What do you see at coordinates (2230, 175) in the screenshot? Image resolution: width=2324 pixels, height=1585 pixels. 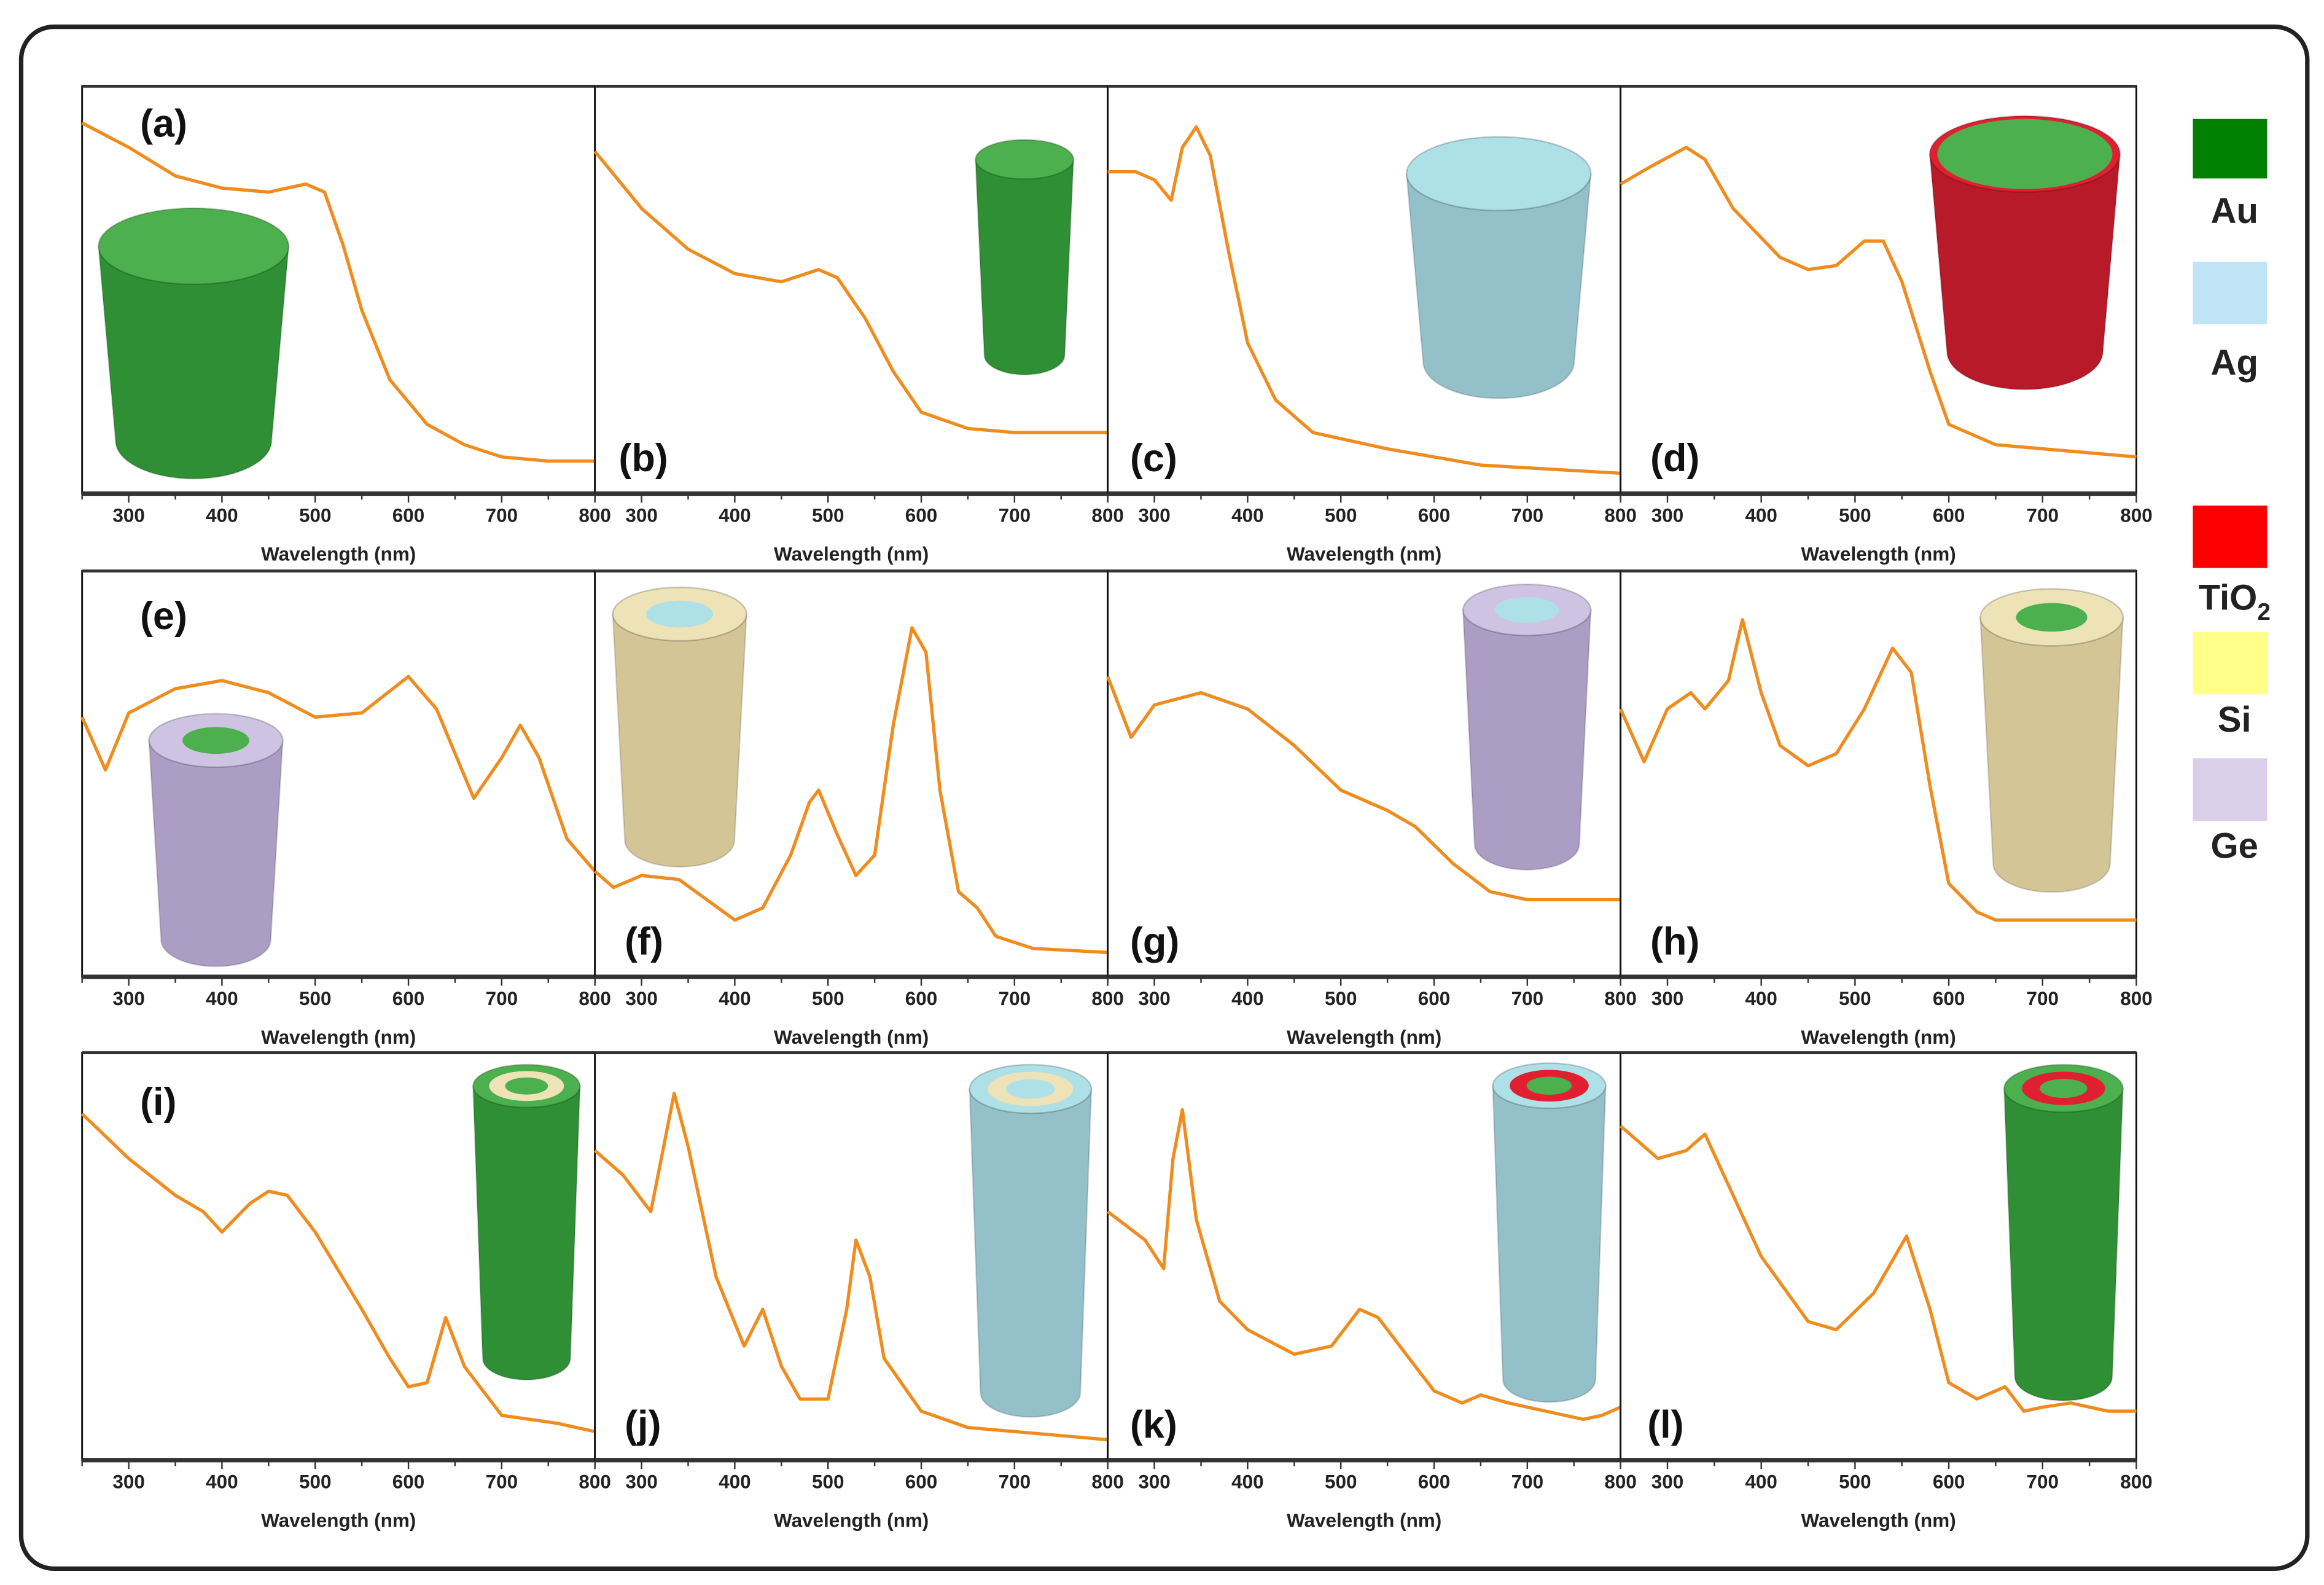 I see `legend-item-au: Au` at bounding box center [2230, 175].